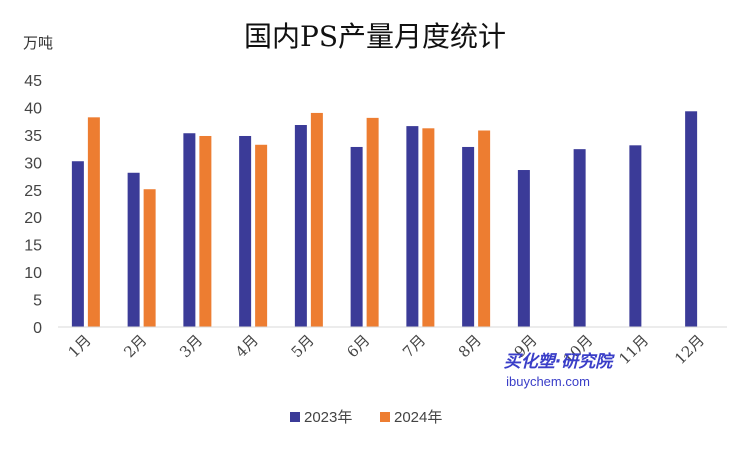 The width and height of the screenshot is (750, 449). What do you see at coordinates (316, 219) in the screenshot?
I see `bar-2024年-5月` at bounding box center [316, 219].